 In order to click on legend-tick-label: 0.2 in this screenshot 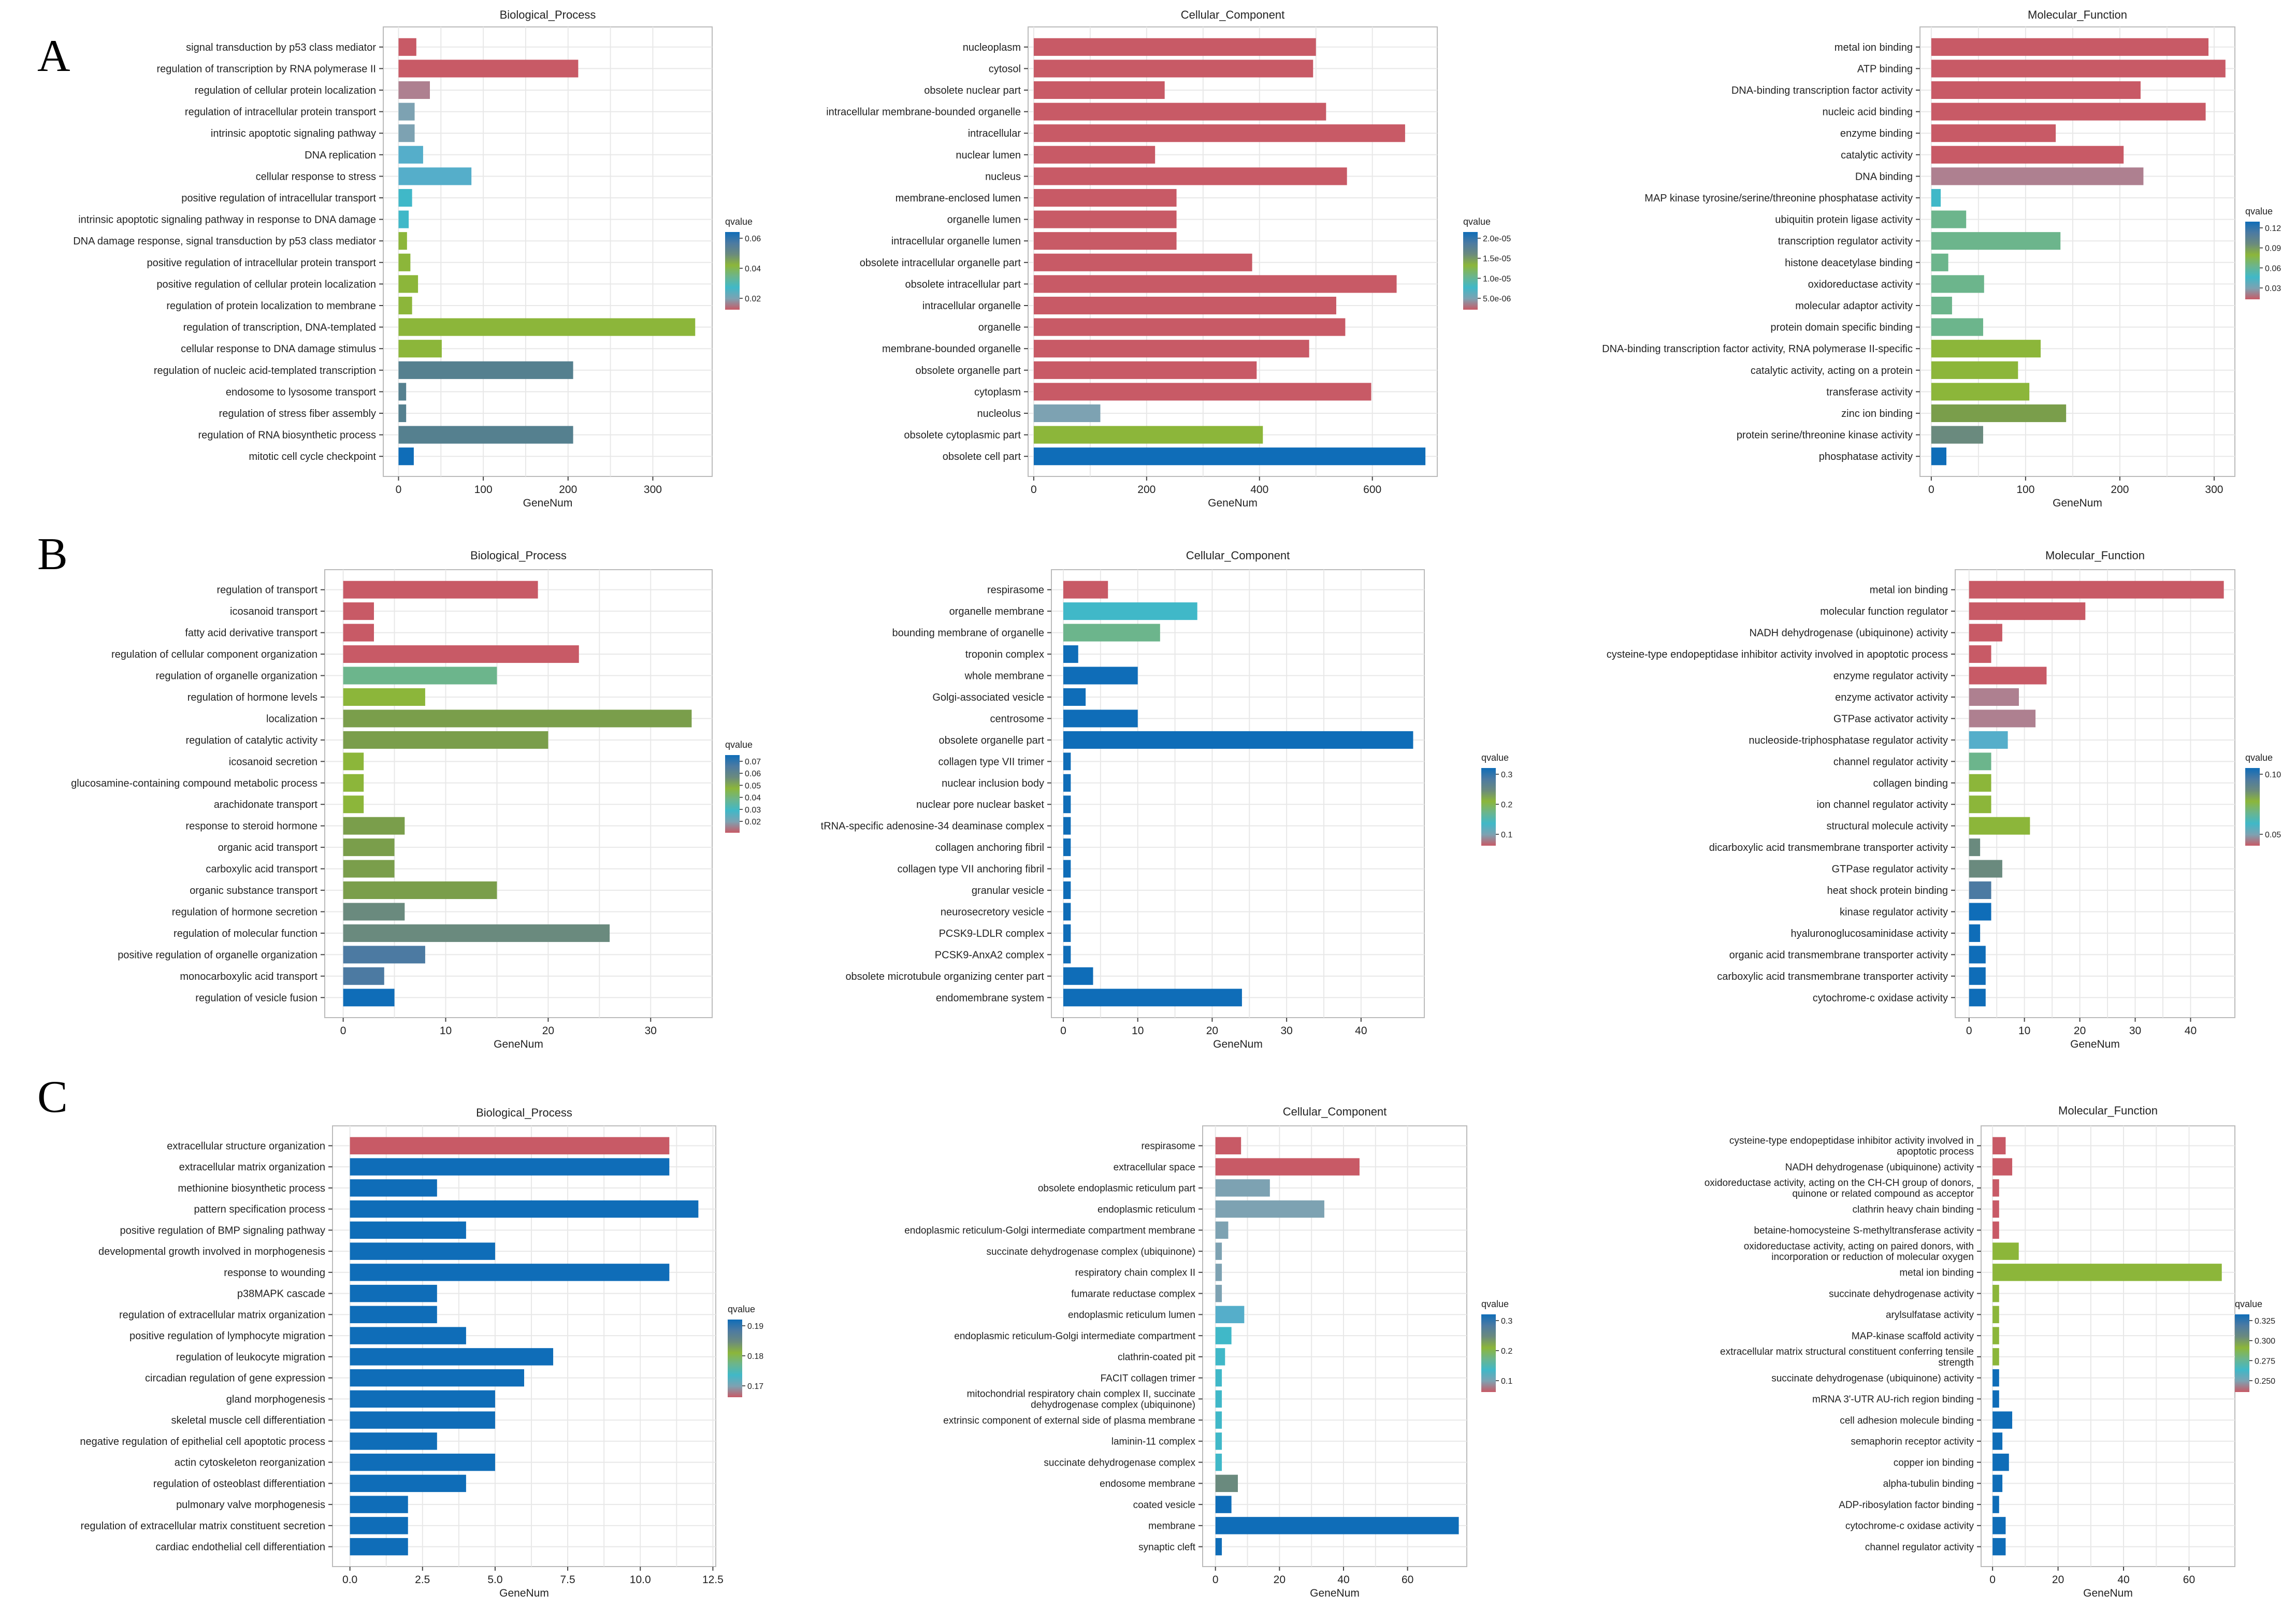, I will do `click(1506, 1351)`.